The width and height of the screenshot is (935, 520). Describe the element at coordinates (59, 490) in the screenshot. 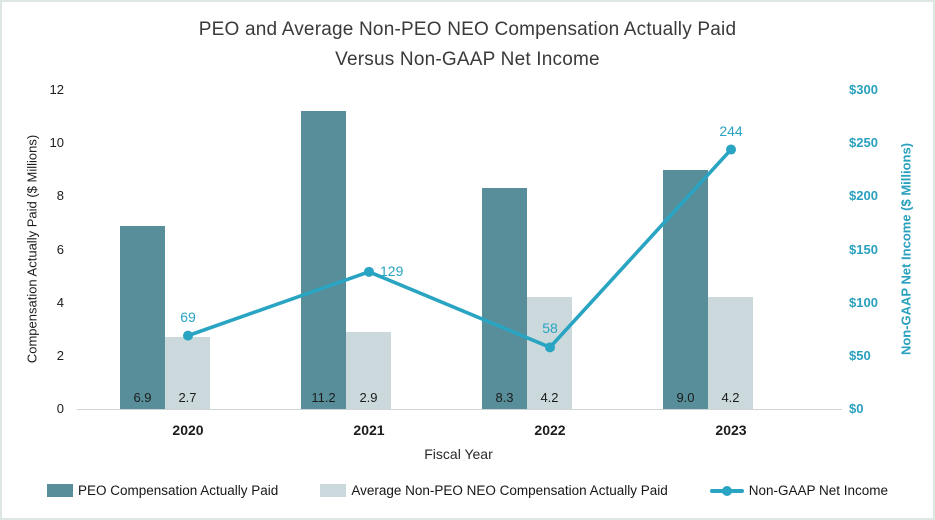

I see `peo-bar-swatch-icon` at that location.